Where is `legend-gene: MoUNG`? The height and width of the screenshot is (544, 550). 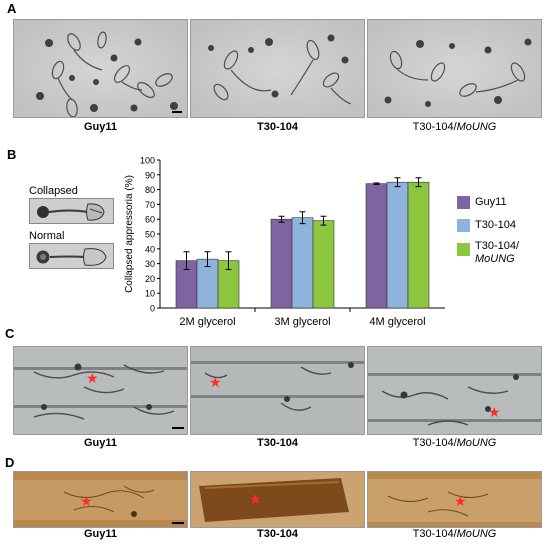
legend-gene: MoUNG is located at coordinates (495, 259).